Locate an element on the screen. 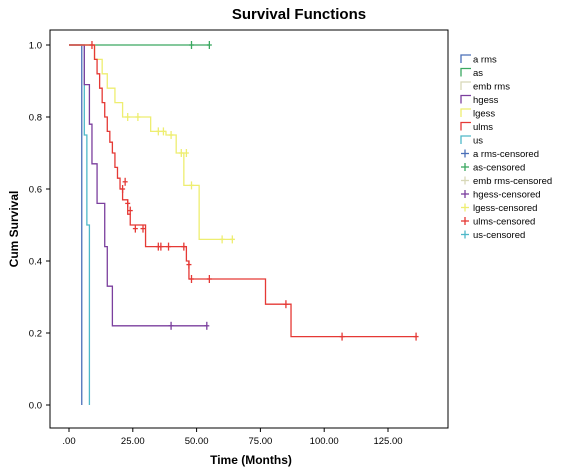 This screenshot has width=571, height=473. legend-label: as is located at coordinates (478, 73).